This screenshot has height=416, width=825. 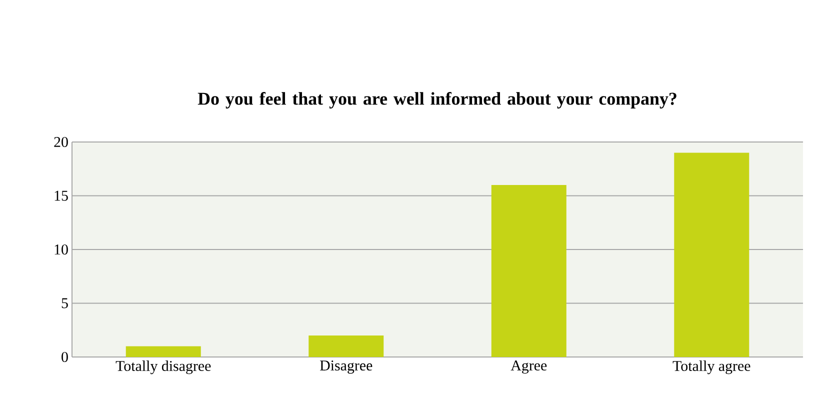 What do you see at coordinates (437, 100) in the screenshot?
I see `chart-title: Do you feel that you are well informed about your company?` at bounding box center [437, 100].